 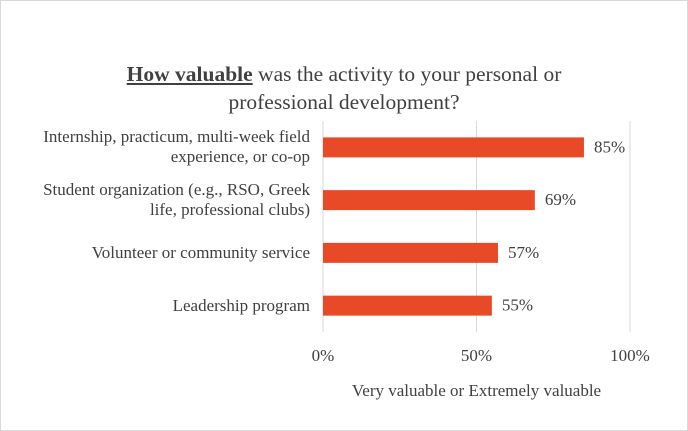 What do you see at coordinates (241, 305) in the screenshot?
I see `category-label: Leadership program` at bounding box center [241, 305].